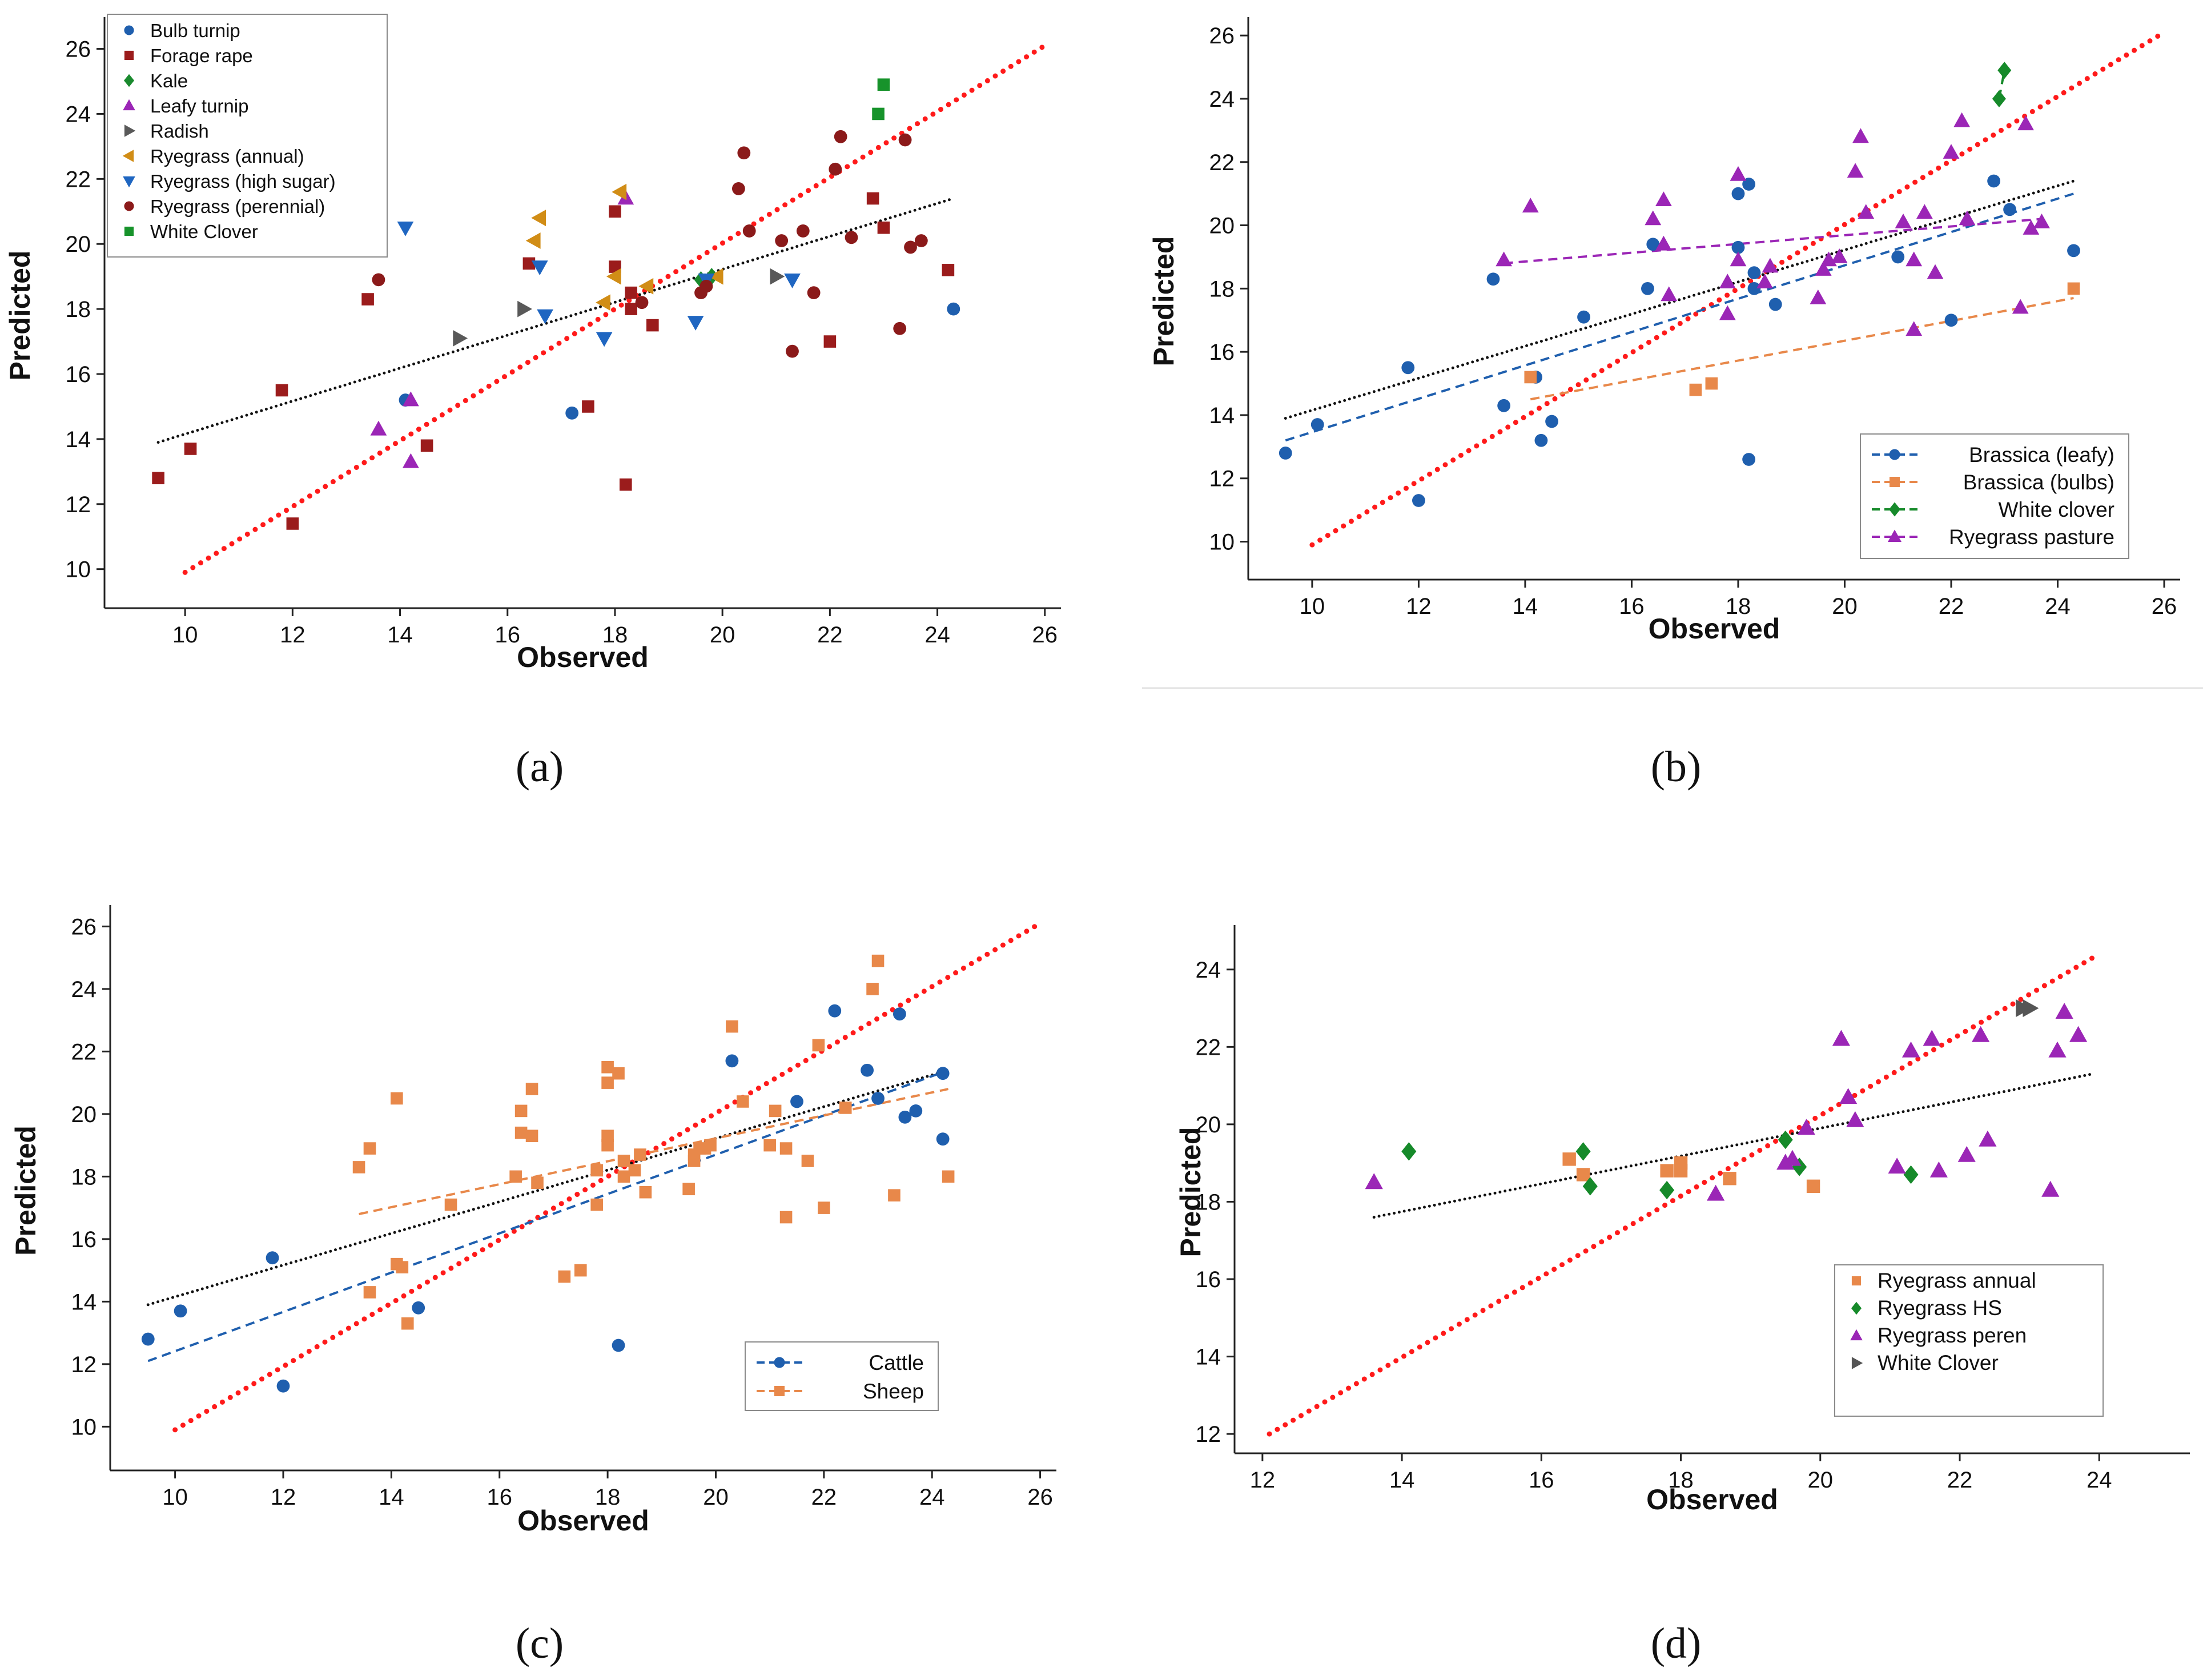  Describe the element at coordinates (1940, 1308) in the screenshot. I see `panel-d-legend-label-ryegrass-hs: Ryegrass HS` at that location.